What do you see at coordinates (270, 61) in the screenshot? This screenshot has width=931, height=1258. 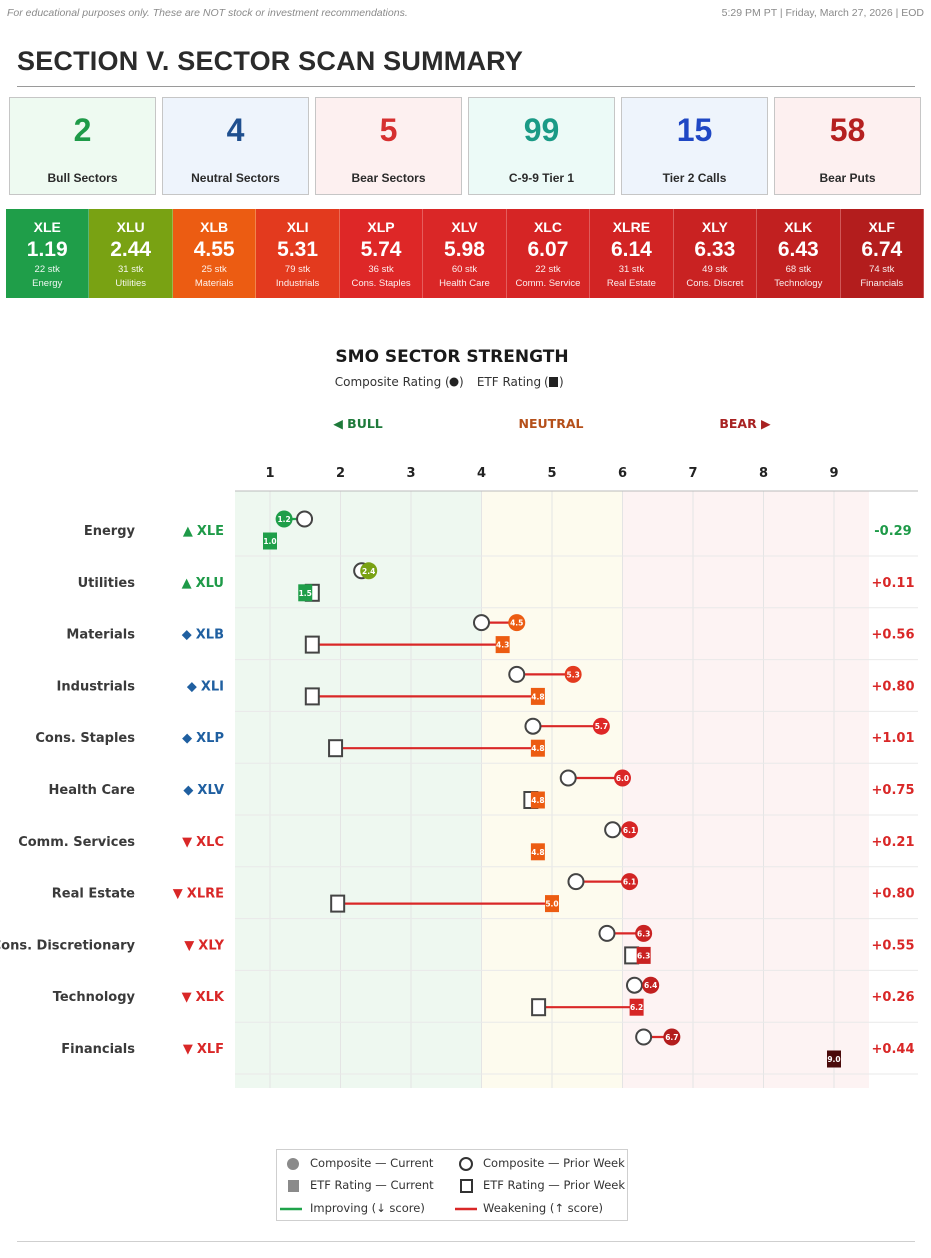 I see `section-title: SECTION V. SECTOR SCAN SUMMARY` at bounding box center [270, 61].